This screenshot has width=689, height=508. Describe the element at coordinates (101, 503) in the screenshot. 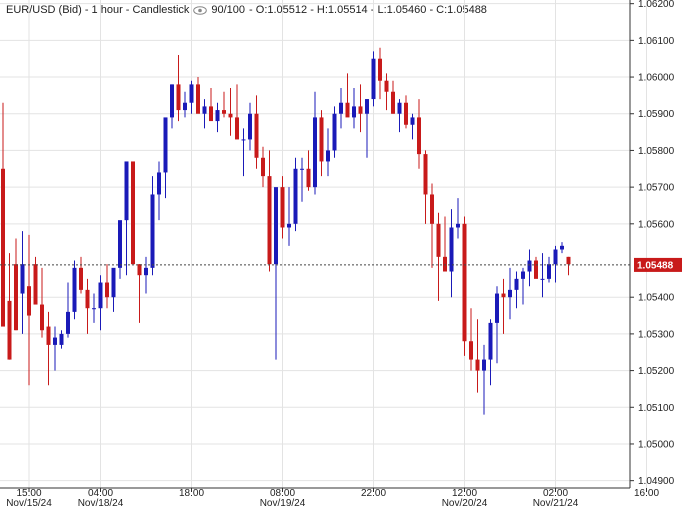

I see `x-tick-date: Nov/18/24` at that location.